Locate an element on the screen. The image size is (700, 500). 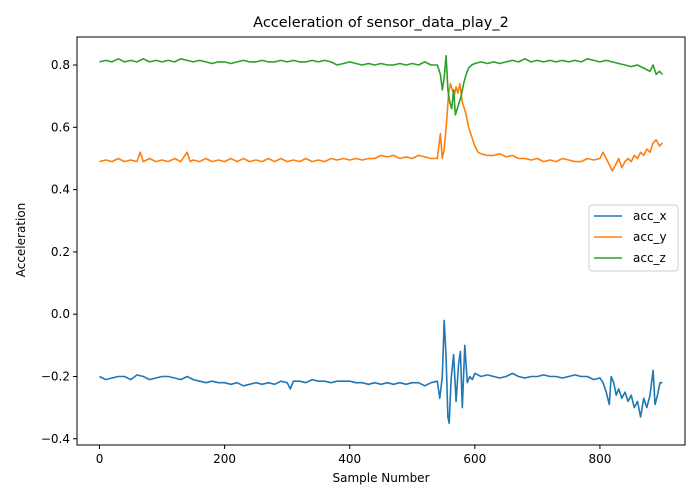
y-tick-label: 0.0 is located at coordinates (60, 314).